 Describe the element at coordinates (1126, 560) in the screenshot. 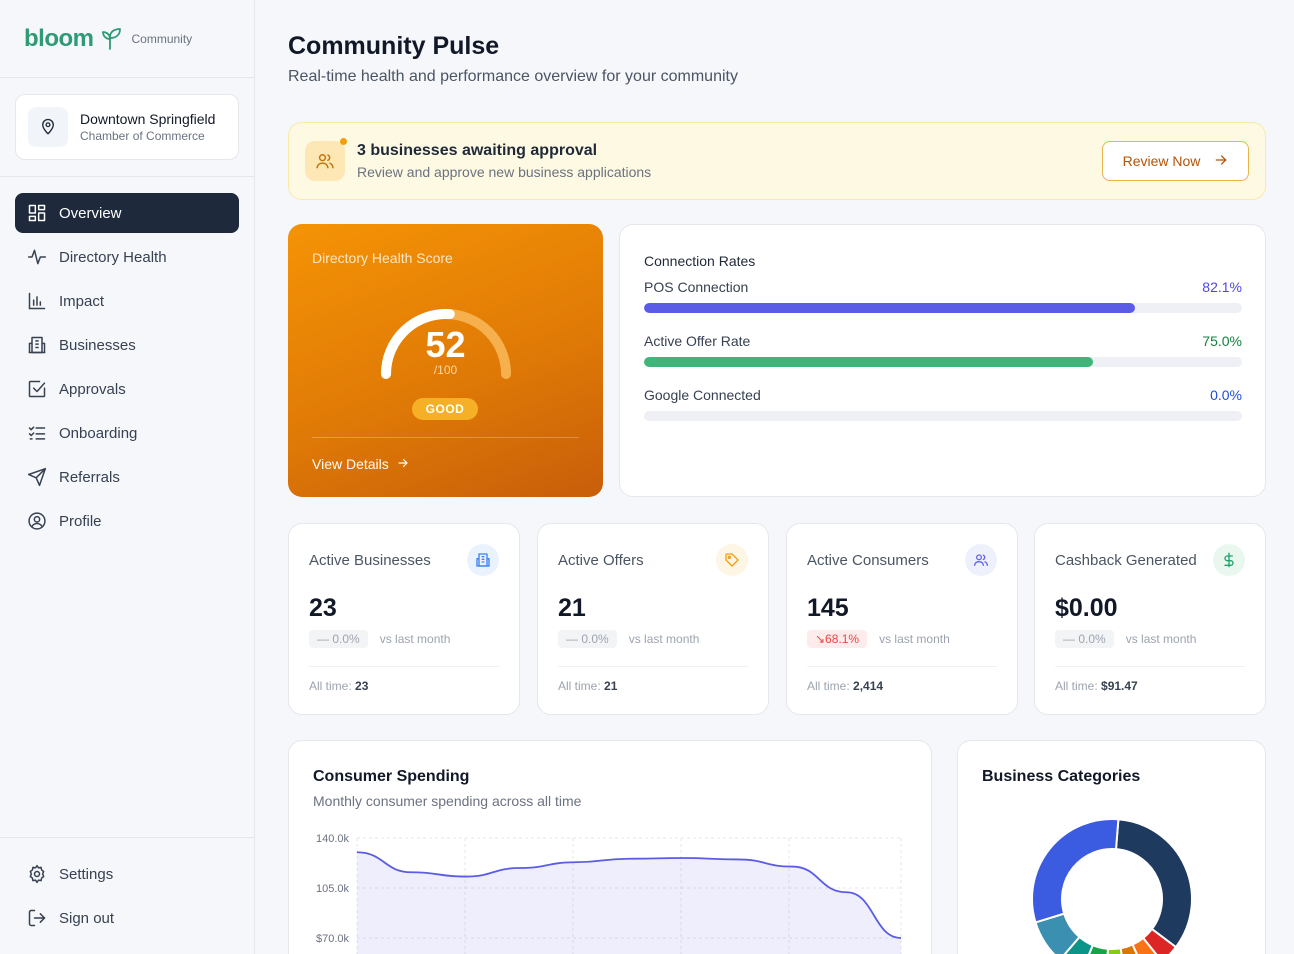

I see `stat-label: Cashback Generated` at that location.